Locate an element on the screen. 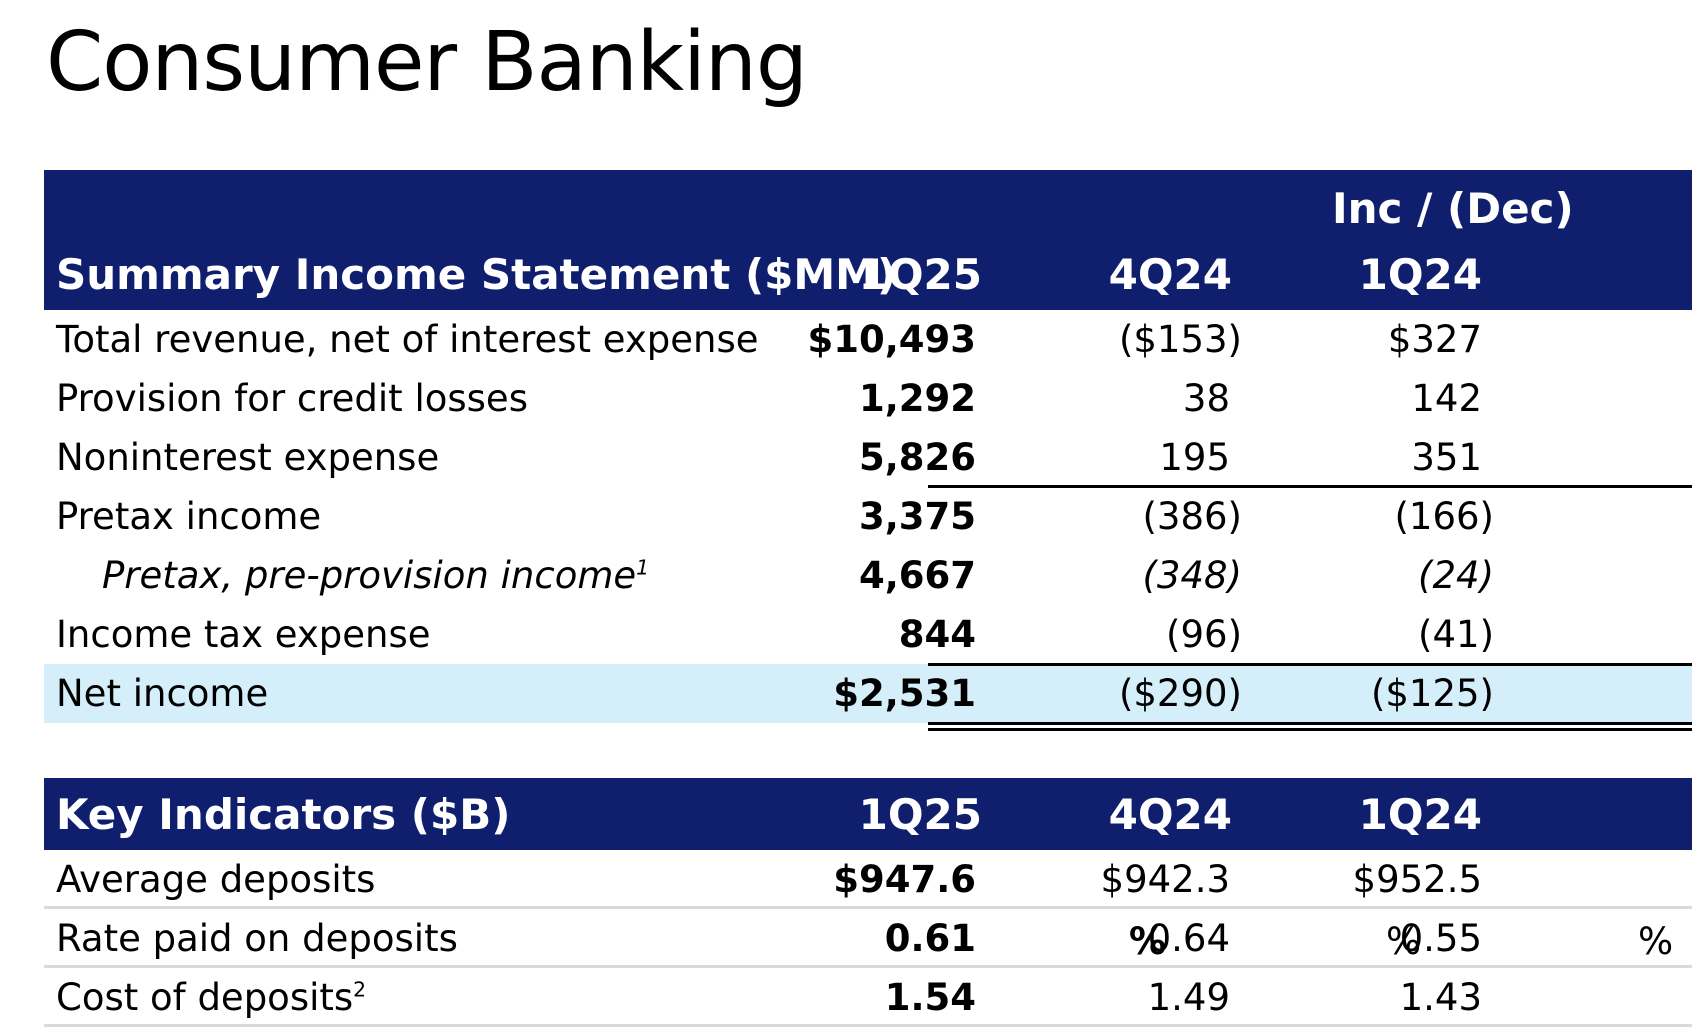 The height and width of the screenshot is (1032, 1700). net-income-row: Net income $2,531 ($290) ($125) is located at coordinates (868, 697).